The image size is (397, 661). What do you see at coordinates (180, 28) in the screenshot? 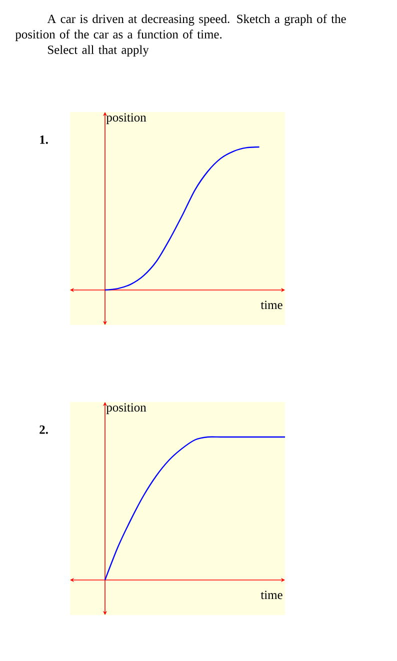
I see `text: A car is driven at decreasing speed. Sketch a graph of the position of the car as a function of time.` at bounding box center [180, 28].